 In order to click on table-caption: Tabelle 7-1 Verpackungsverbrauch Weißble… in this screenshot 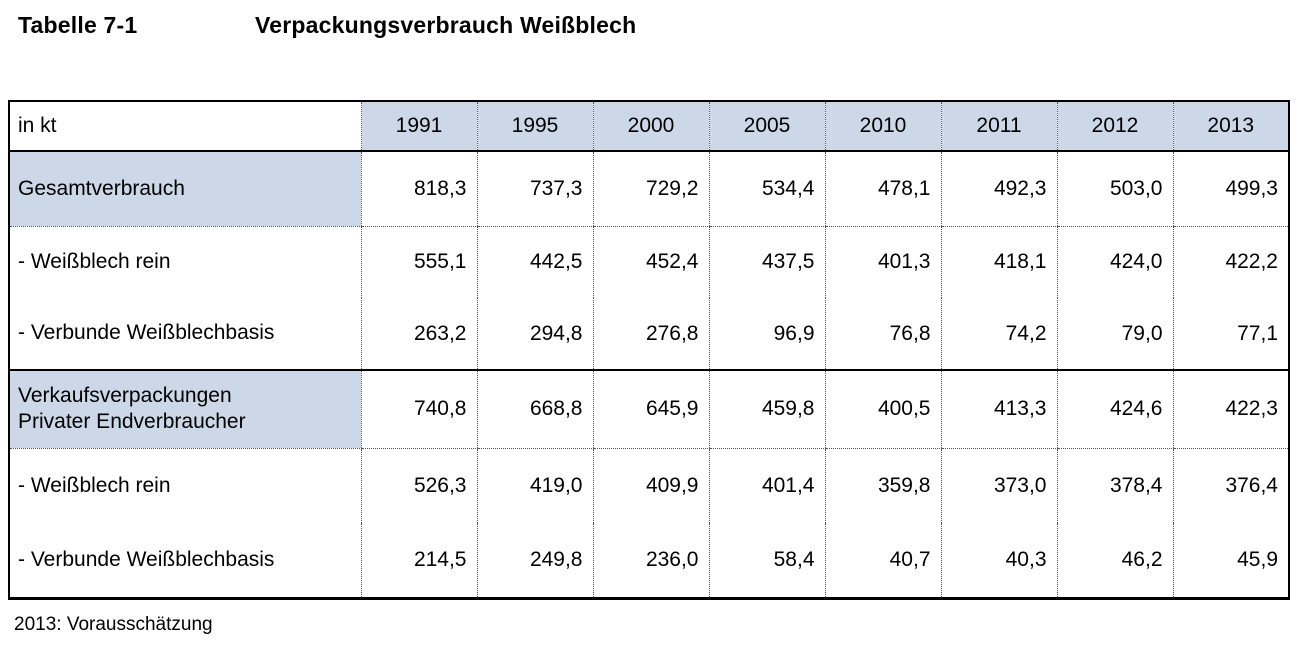, I will do `click(327, 25)`.